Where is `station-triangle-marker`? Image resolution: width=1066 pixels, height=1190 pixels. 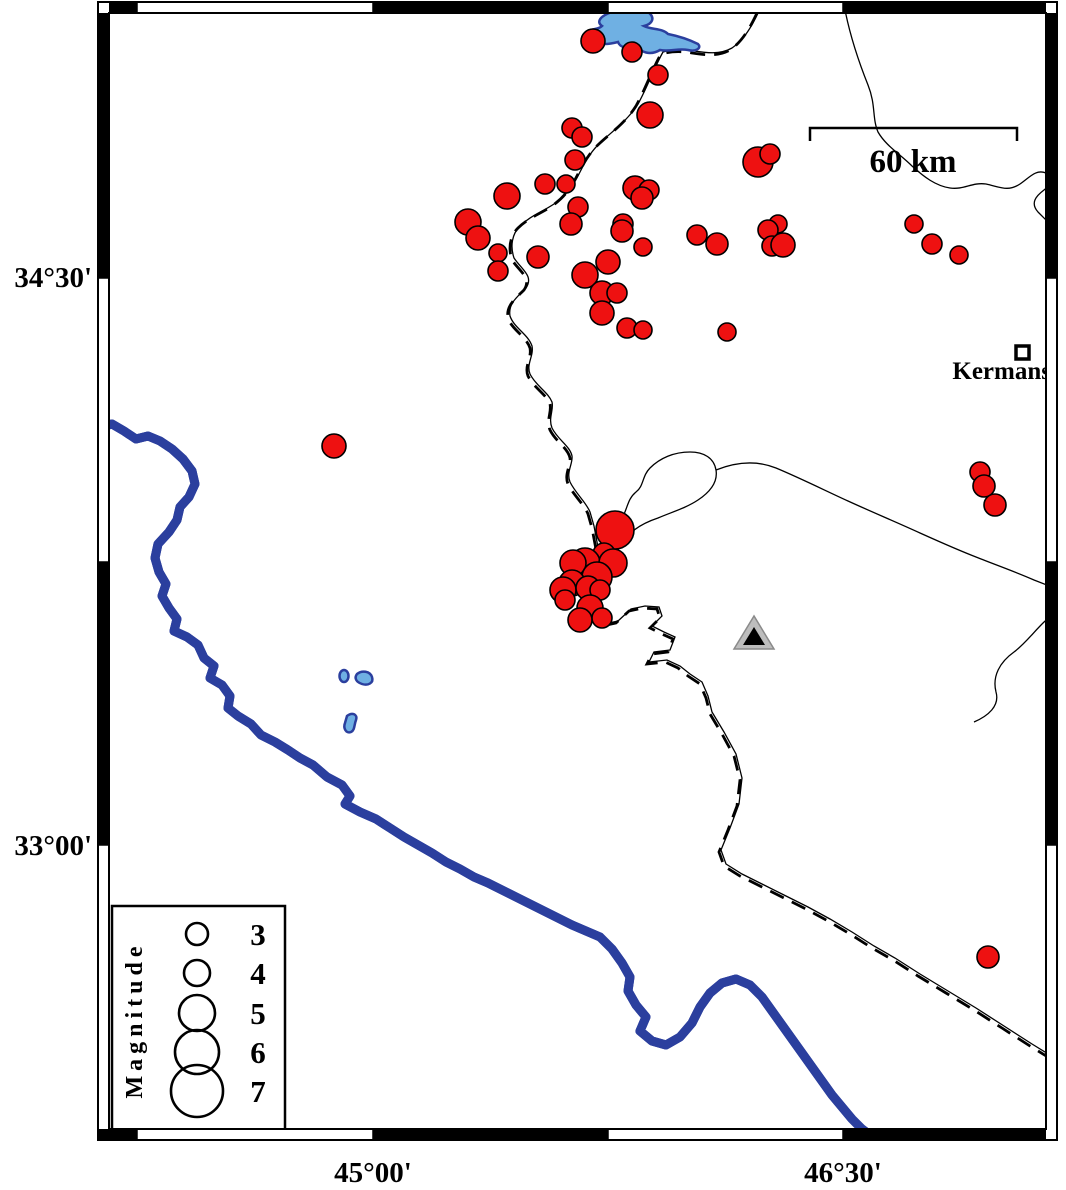
station-triangle-marker is located at coordinates (754, 632).